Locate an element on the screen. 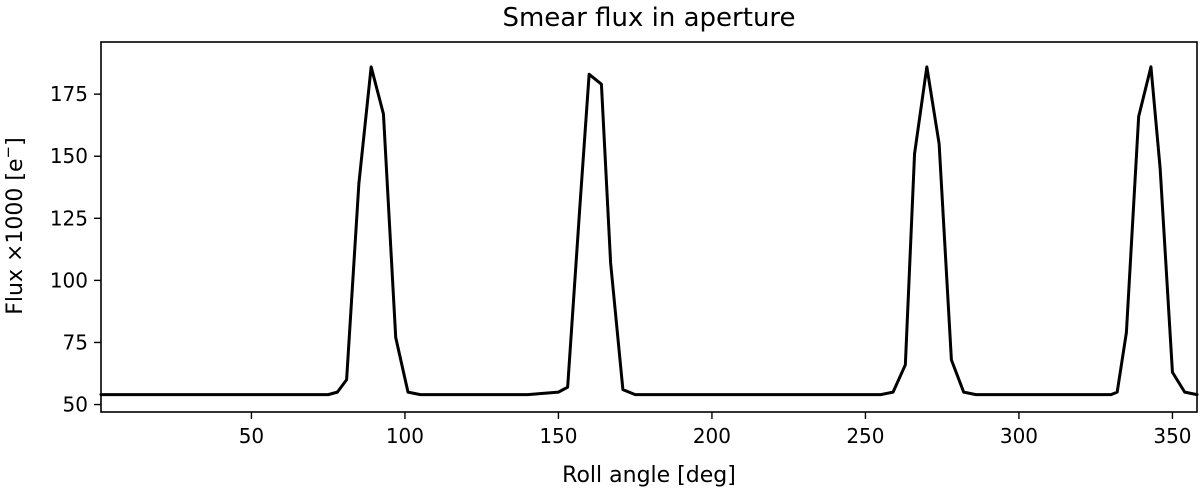 The width and height of the screenshot is (1200, 494). x-tick-label-250: 250 is located at coordinates (865, 436).